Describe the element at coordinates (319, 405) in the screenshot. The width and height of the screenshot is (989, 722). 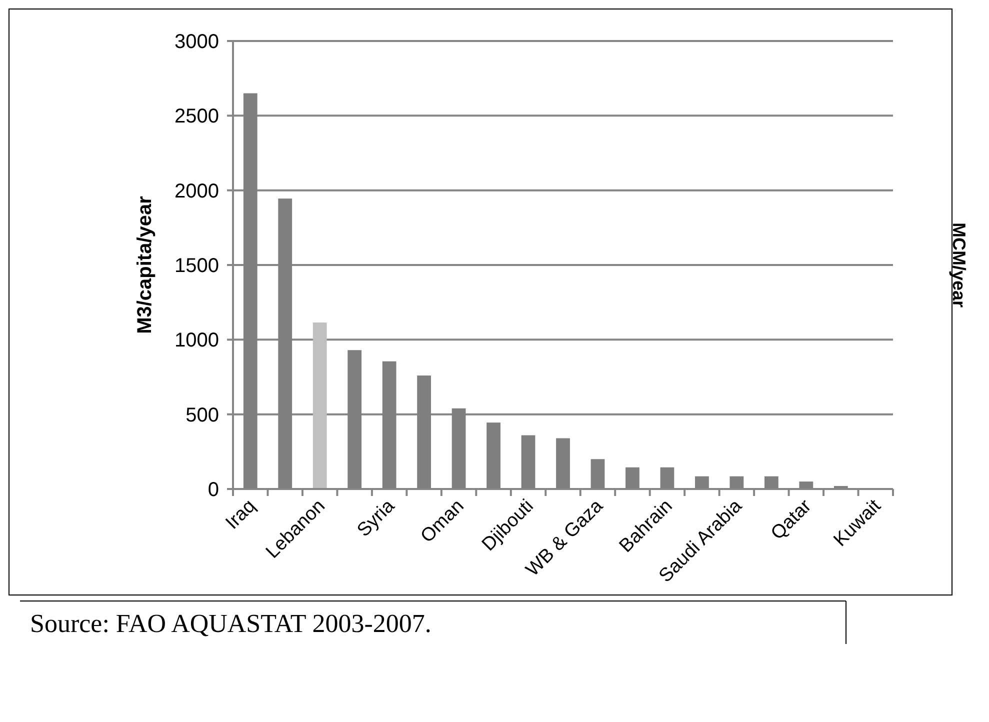
I see `bar` at that location.